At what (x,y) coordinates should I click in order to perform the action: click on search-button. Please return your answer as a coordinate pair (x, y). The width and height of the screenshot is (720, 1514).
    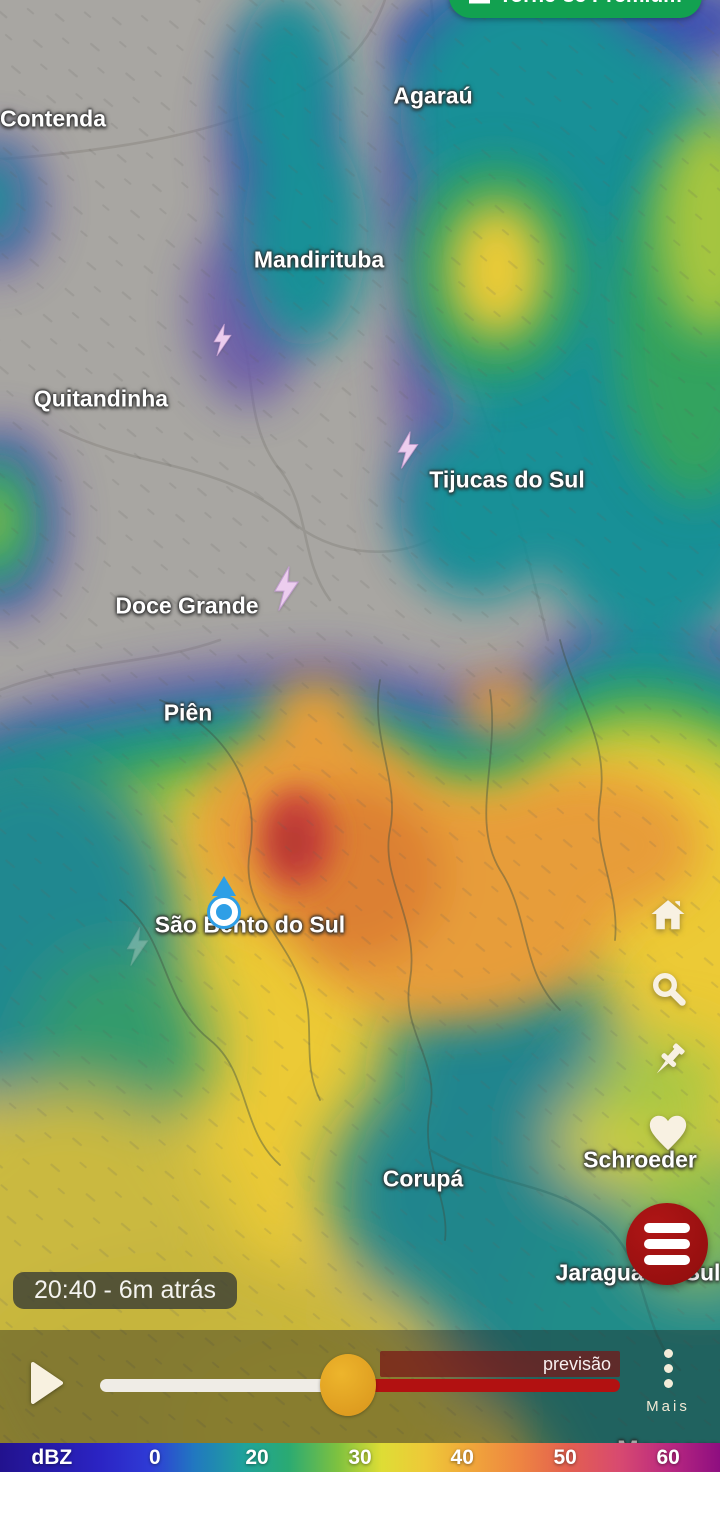
    Looking at the image, I should click on (668, 988).